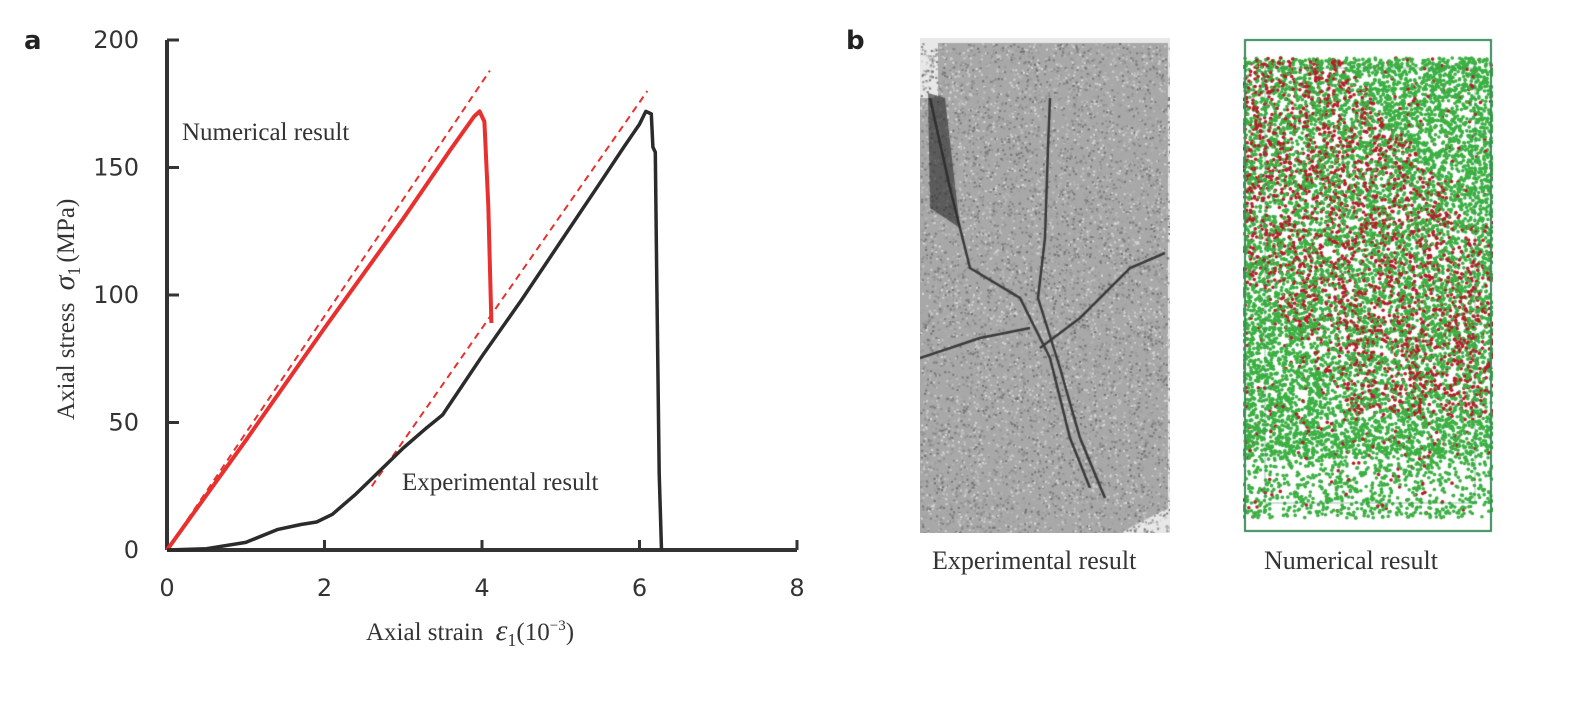  Describe the element at coordinates (855, 41) in the screenshot. I see `panel-b-letter: b` at that location.